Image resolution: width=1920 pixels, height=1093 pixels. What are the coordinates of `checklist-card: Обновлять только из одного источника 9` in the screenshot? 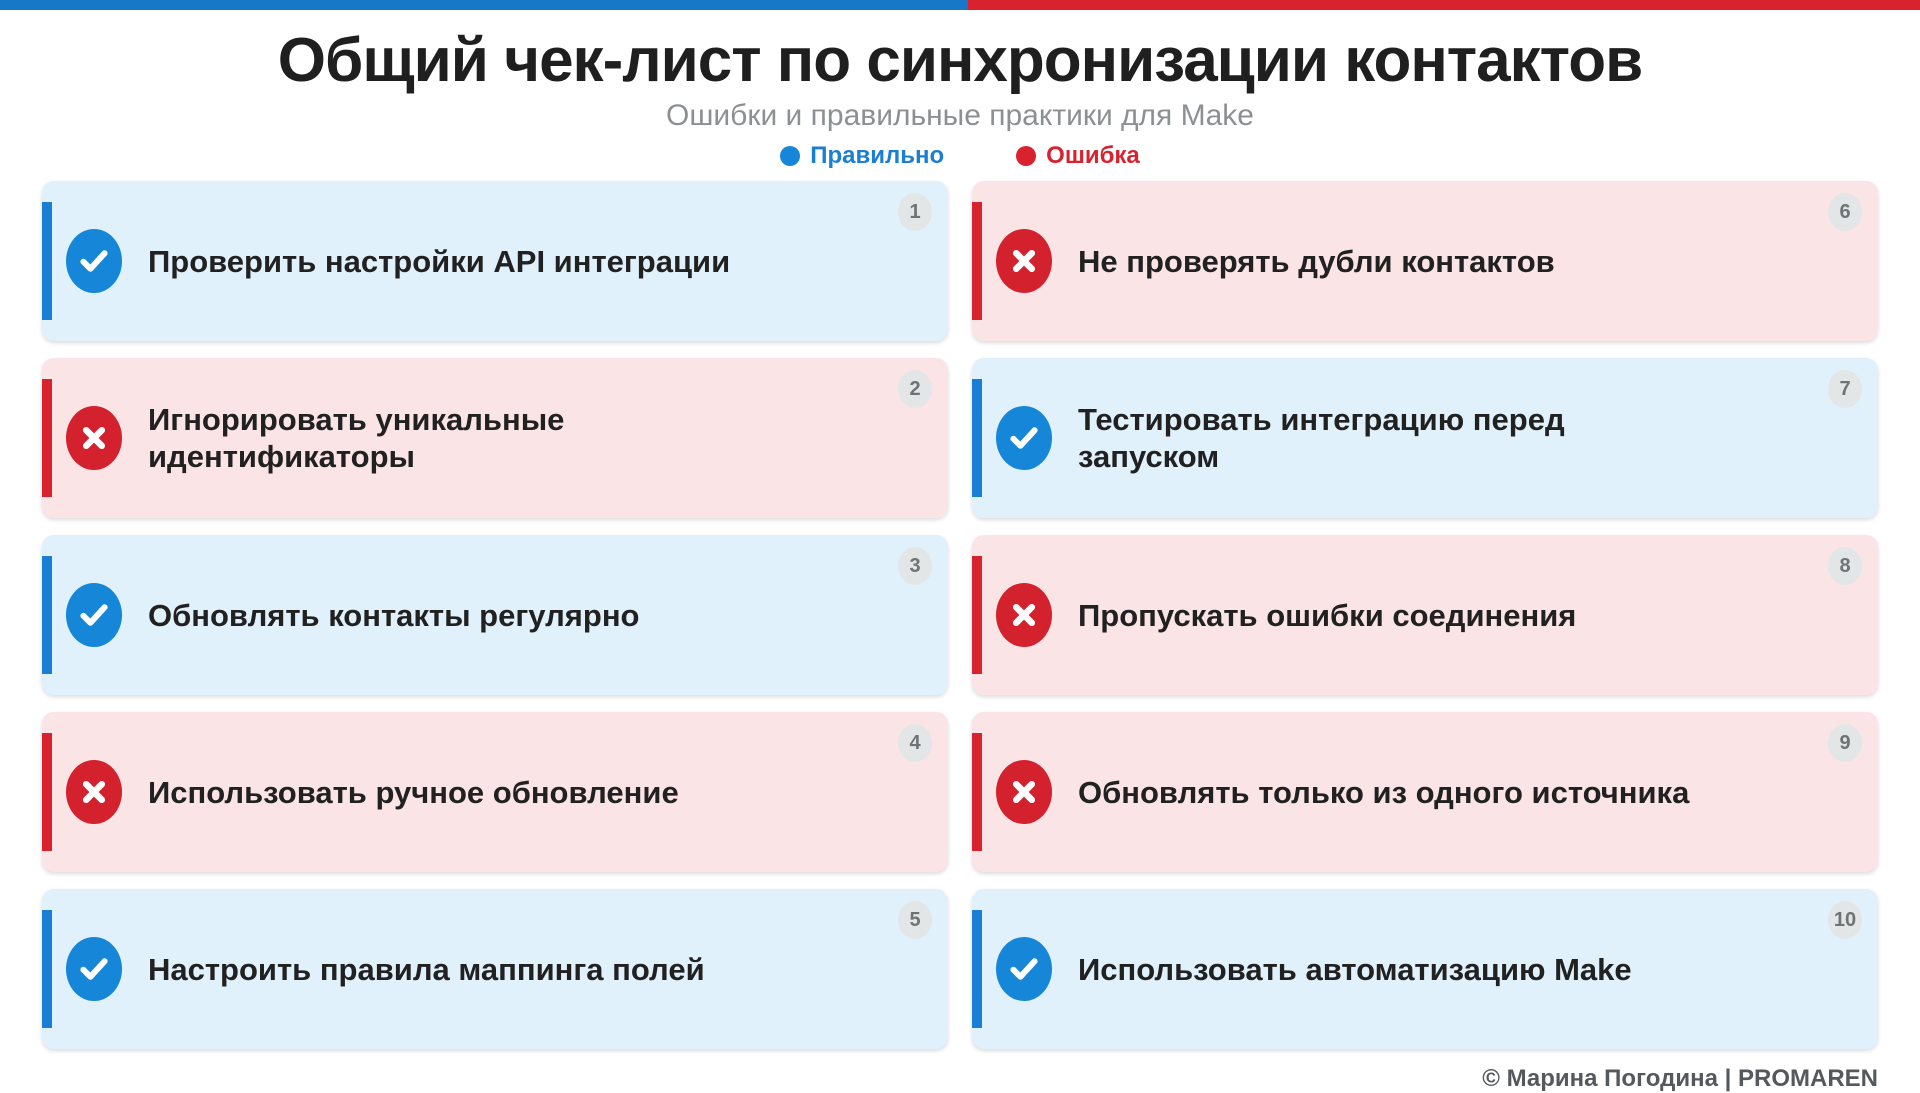 It's located at (1425, 792).